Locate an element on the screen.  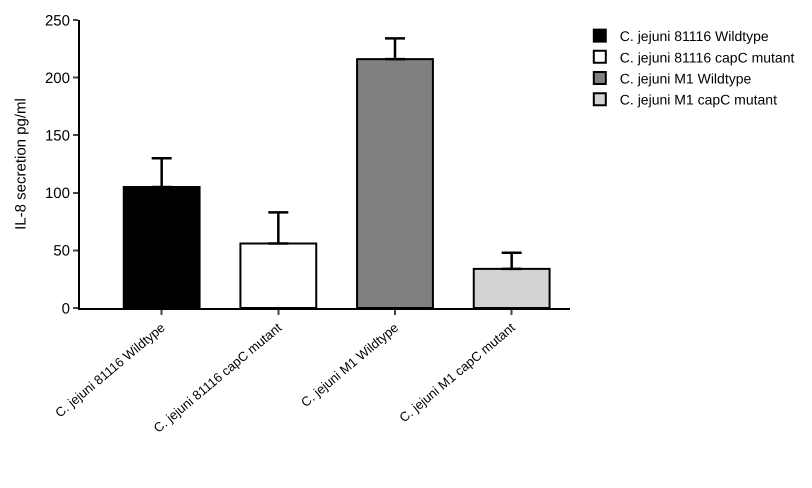
y-tick-label: 250 is located at coordinates (57, 21).